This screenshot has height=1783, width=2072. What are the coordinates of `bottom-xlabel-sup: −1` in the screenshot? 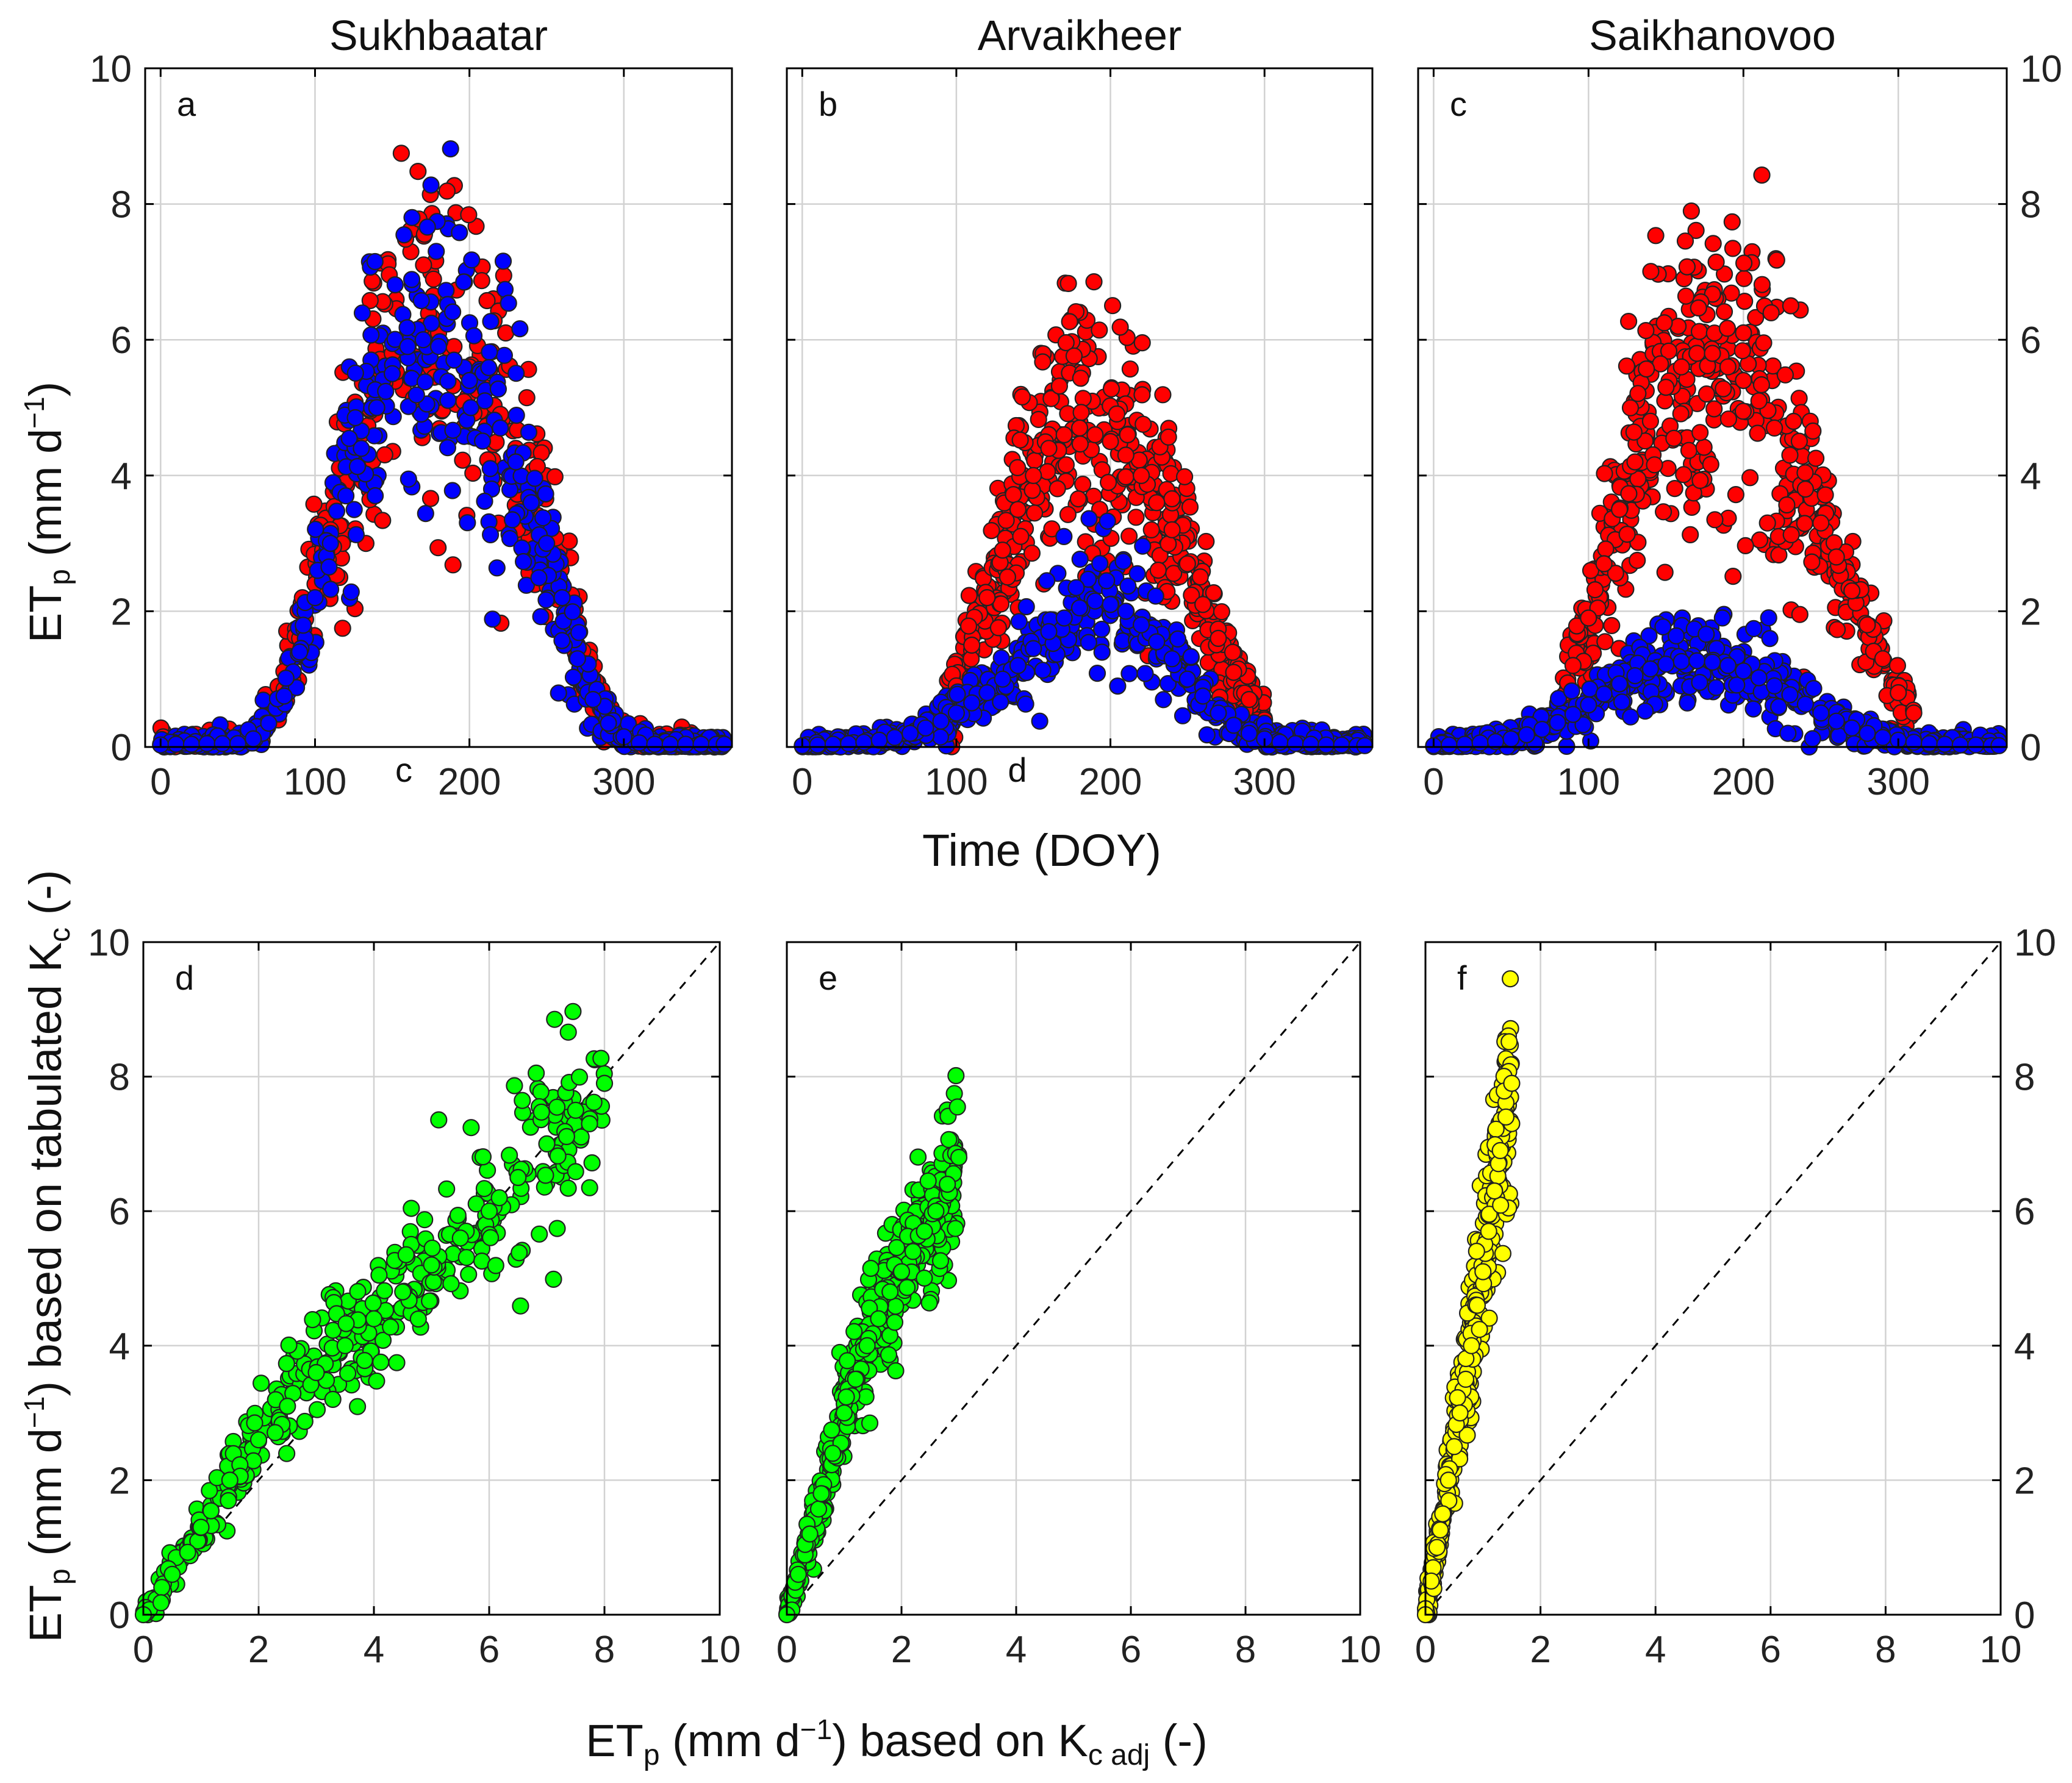 It's located at (816, 1729).